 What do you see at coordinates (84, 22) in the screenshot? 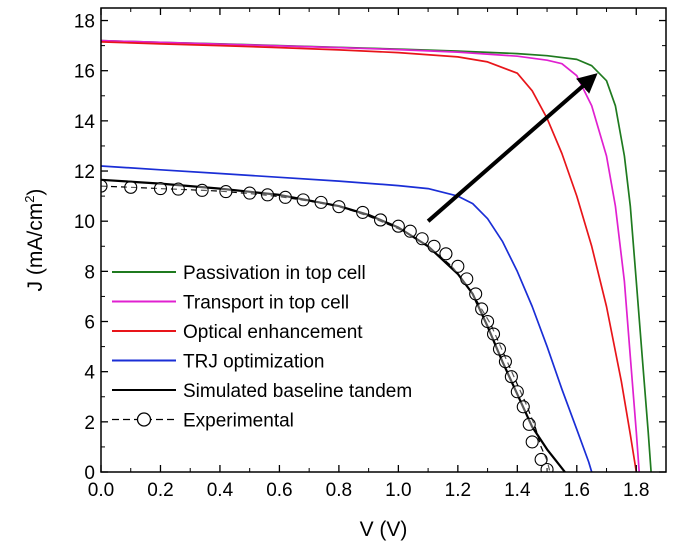
I see `y-tick-label: 18` at bounding box center [84, 22].